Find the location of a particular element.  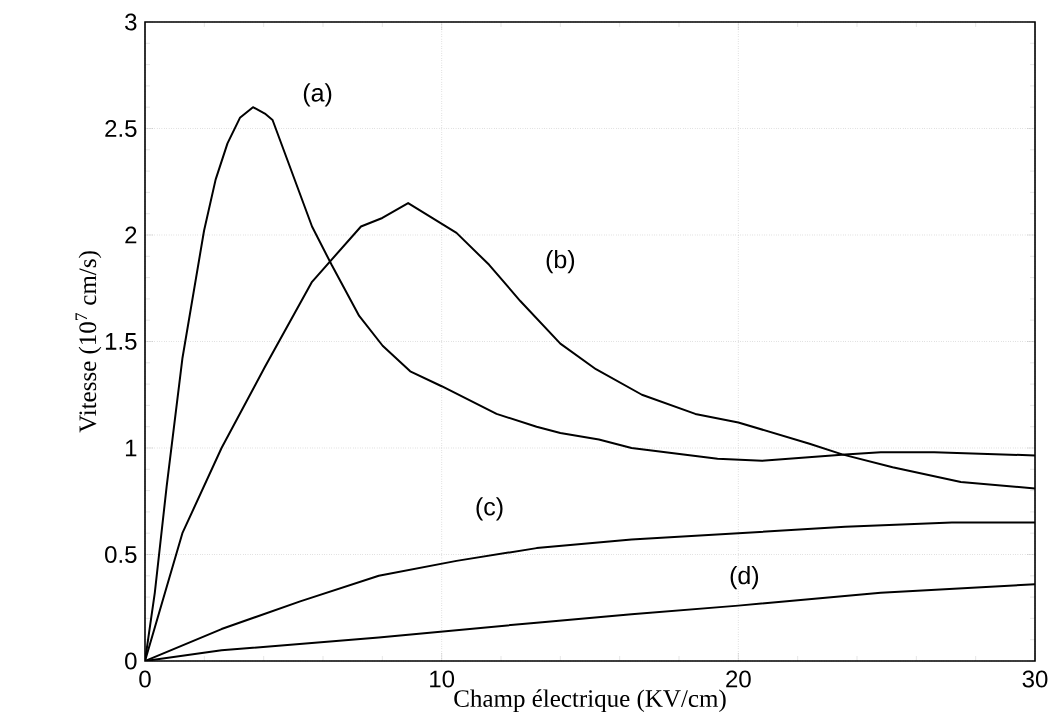

y-tick-label: 0 is located at coordinates (131, 661).